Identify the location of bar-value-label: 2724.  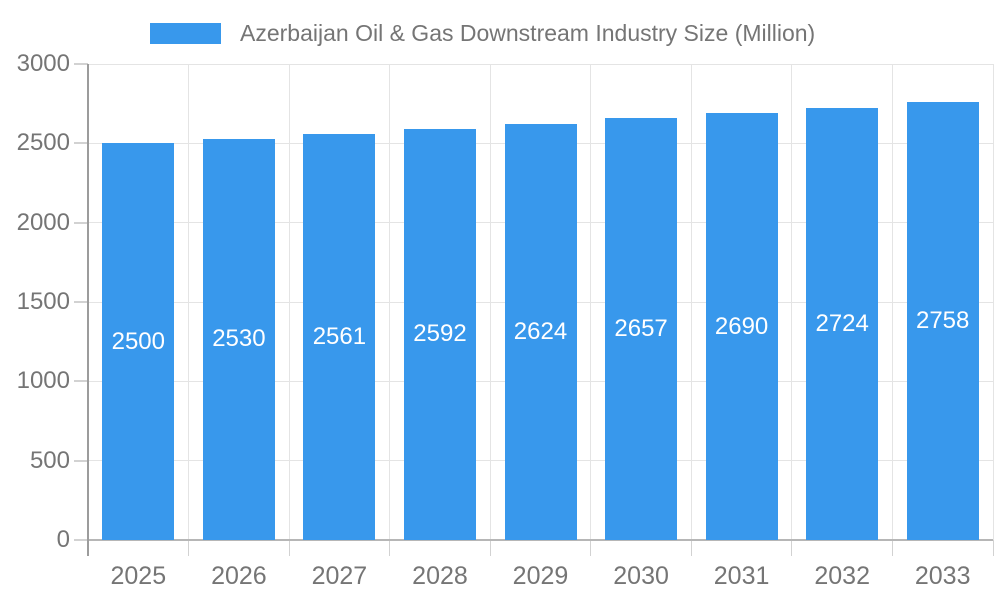
(842, 323).